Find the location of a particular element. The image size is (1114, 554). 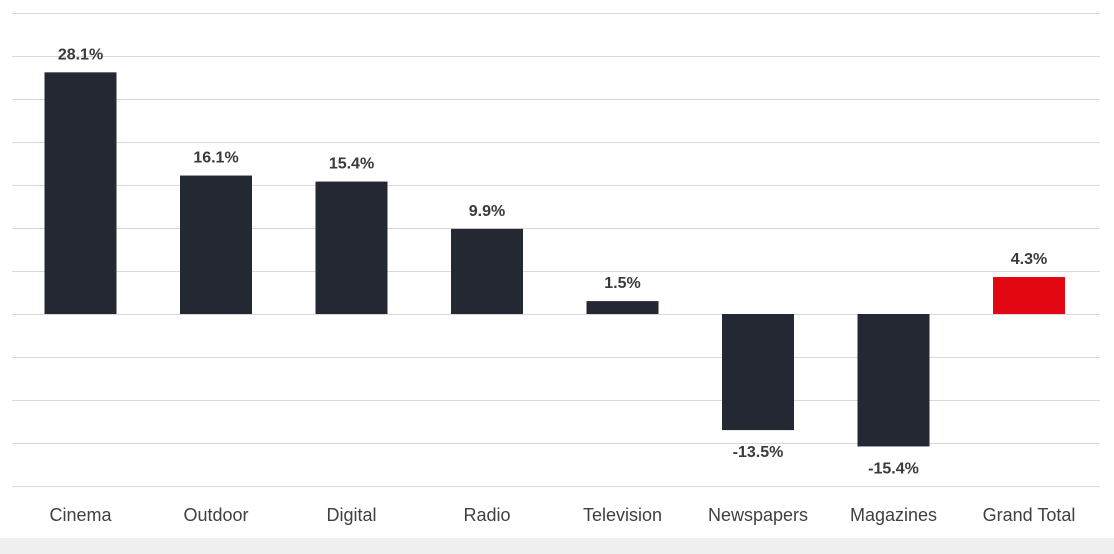

bar-grand-total is located at coordinates (1029, 295).